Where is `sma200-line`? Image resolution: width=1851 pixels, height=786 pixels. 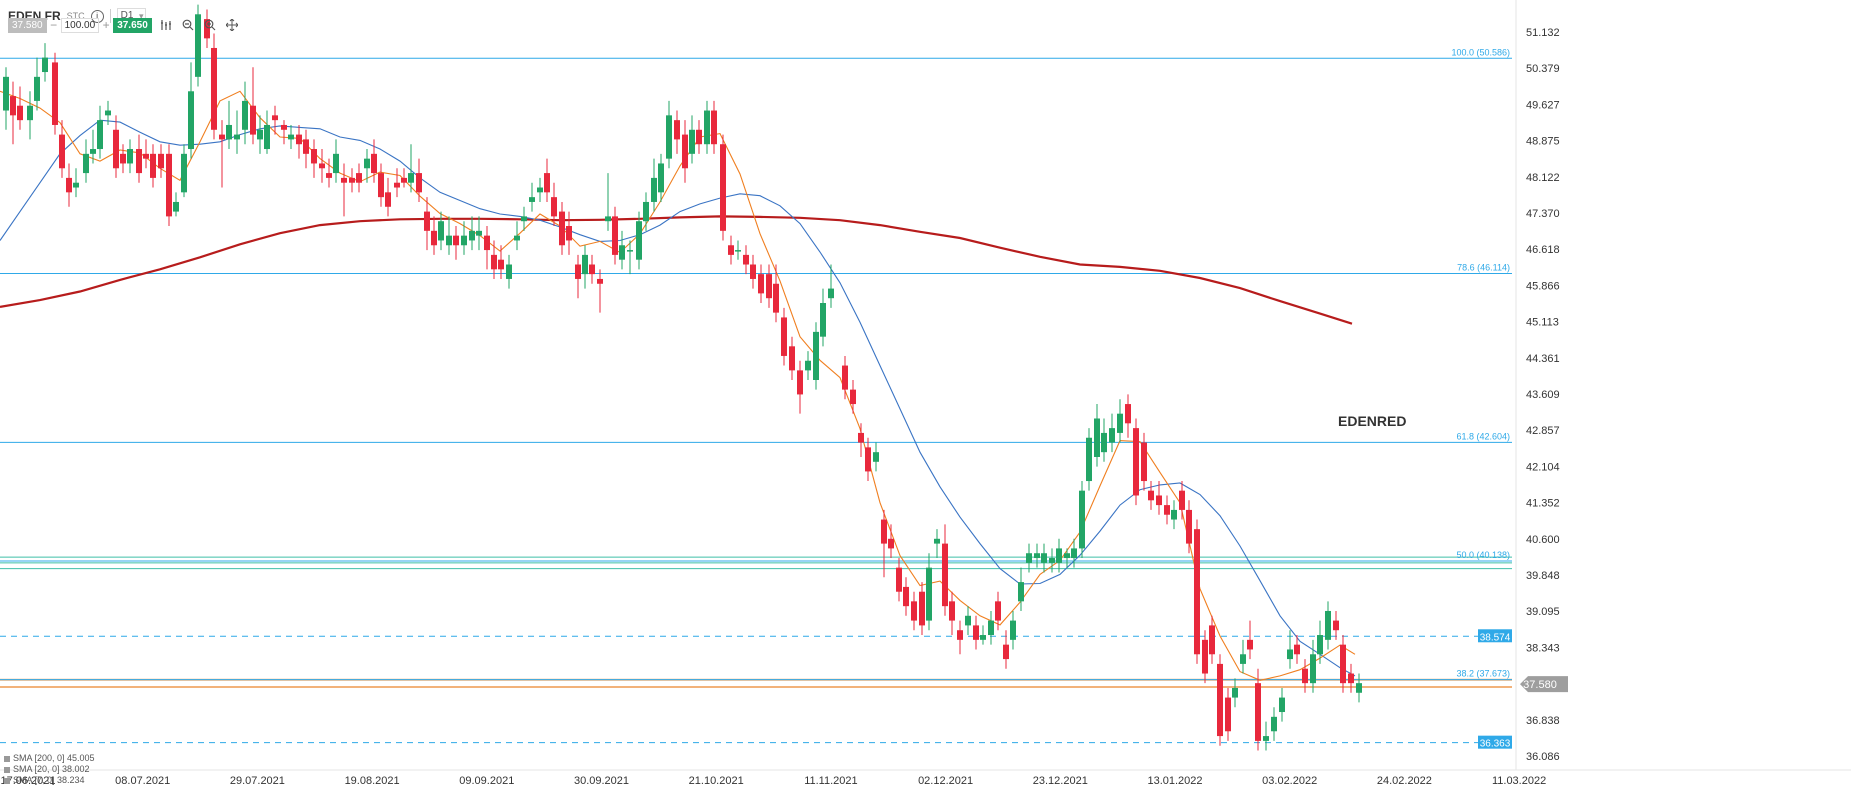
sma200-line is located at coordinates (676, 270).